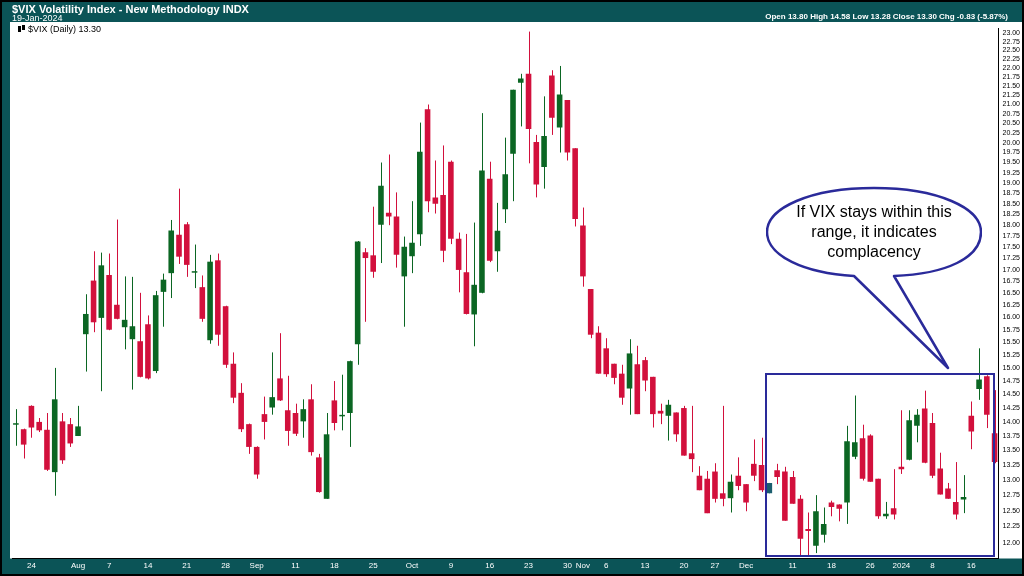 This screenshot has height=576, width=1024. I want to click on x-tick-label: 30, so click(567, 566).